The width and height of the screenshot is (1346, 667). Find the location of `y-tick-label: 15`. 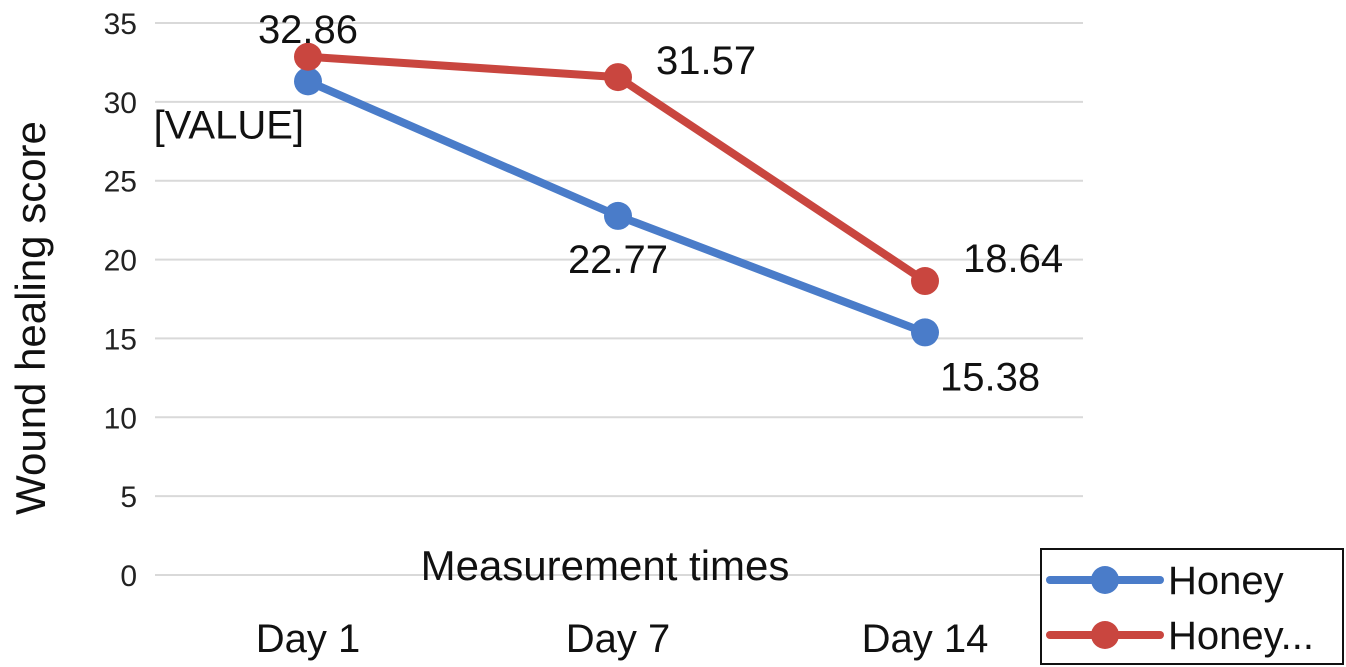

y-tick-label: 15 is located at coordinates (120, 339).